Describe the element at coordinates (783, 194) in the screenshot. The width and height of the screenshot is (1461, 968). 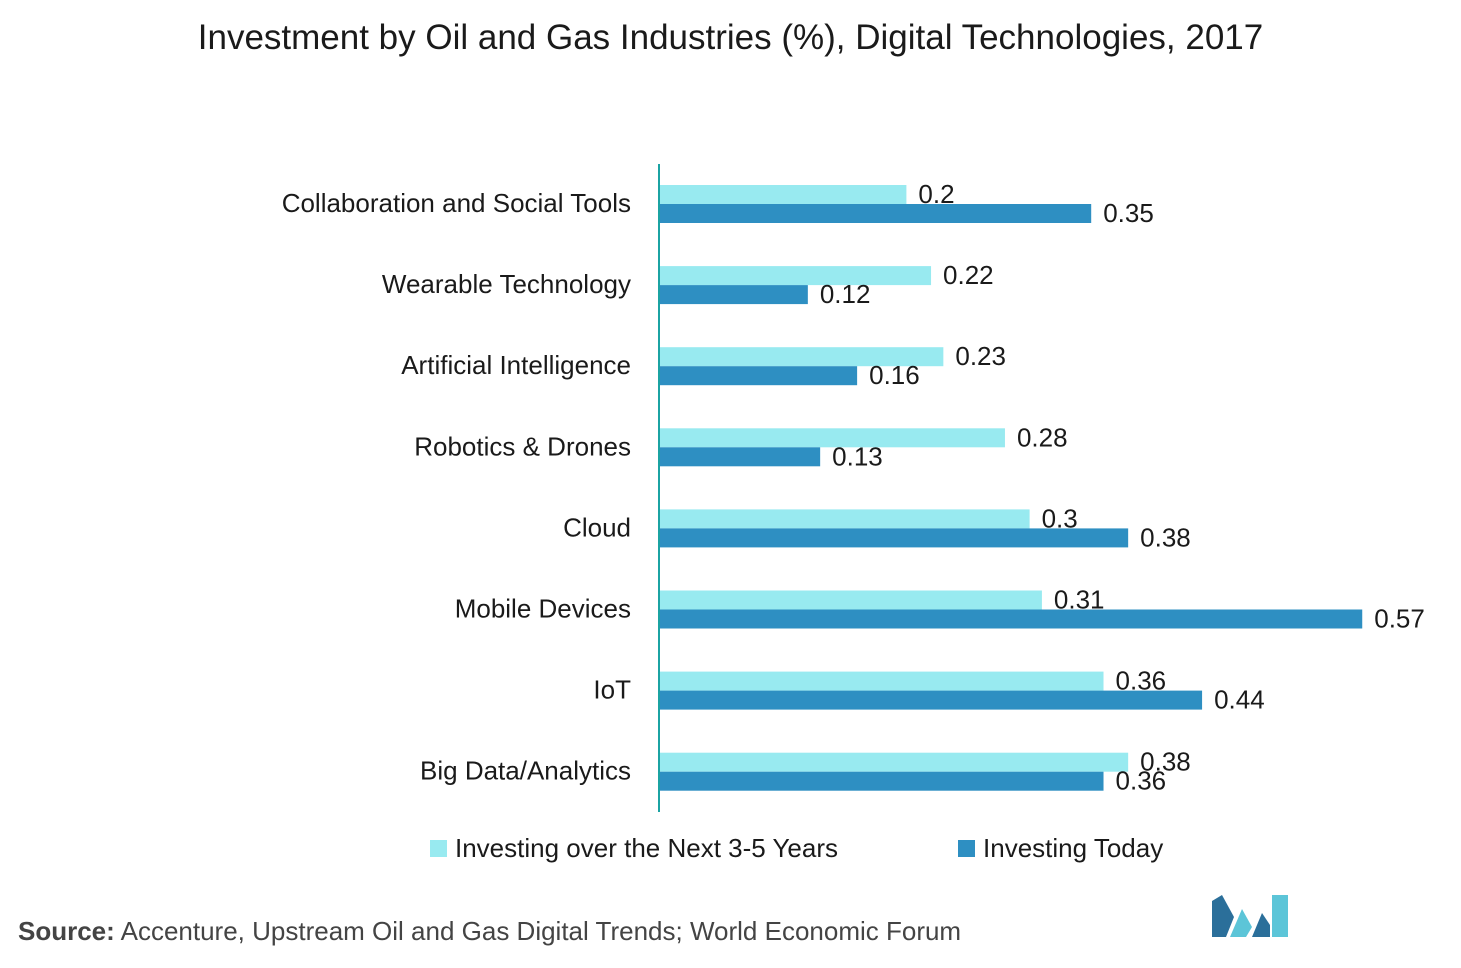
I see `bar-next-years-collaboration-and-social-tools` at that location.